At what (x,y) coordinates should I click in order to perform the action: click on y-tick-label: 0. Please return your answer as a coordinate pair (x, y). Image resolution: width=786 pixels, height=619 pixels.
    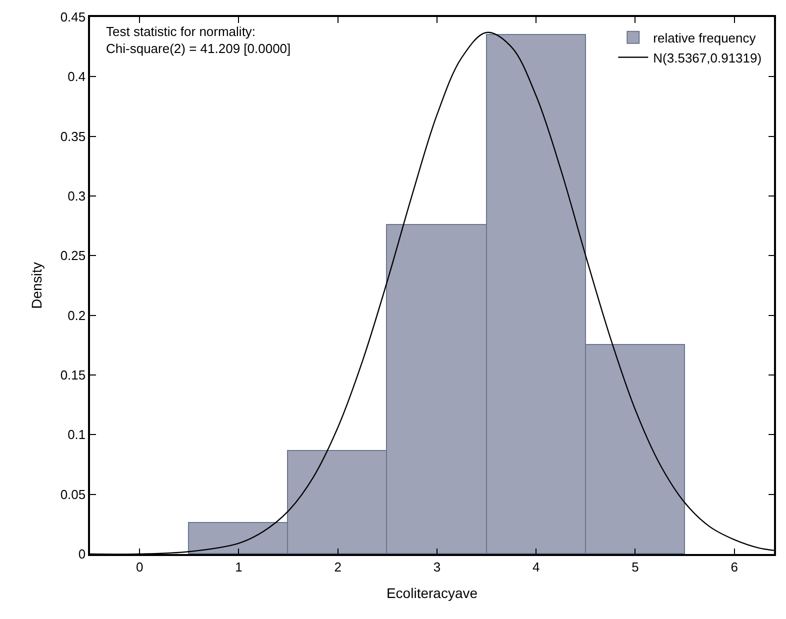
    Looking at the image, I should click on (82, 554).